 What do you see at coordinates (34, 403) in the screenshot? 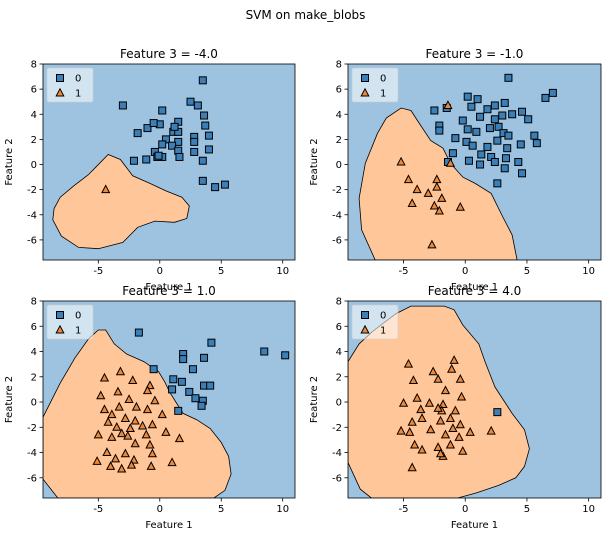
I see `y-tick-label: 0` at bounding box center [34, 403].